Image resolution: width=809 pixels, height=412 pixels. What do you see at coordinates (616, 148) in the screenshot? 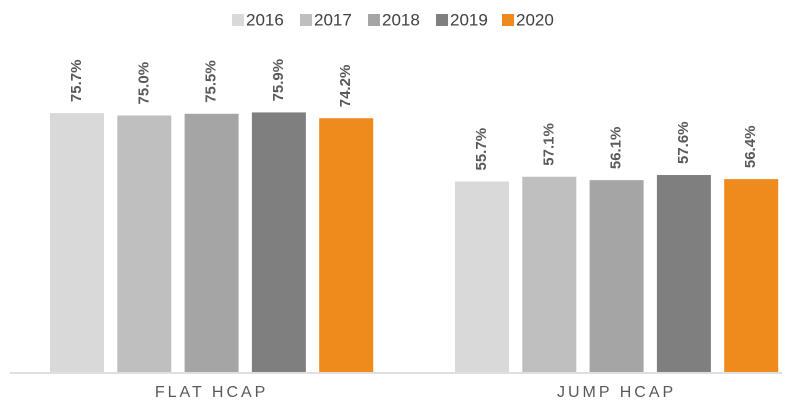
I see `value-label: 56.1%` at bounding box center [616, 148].